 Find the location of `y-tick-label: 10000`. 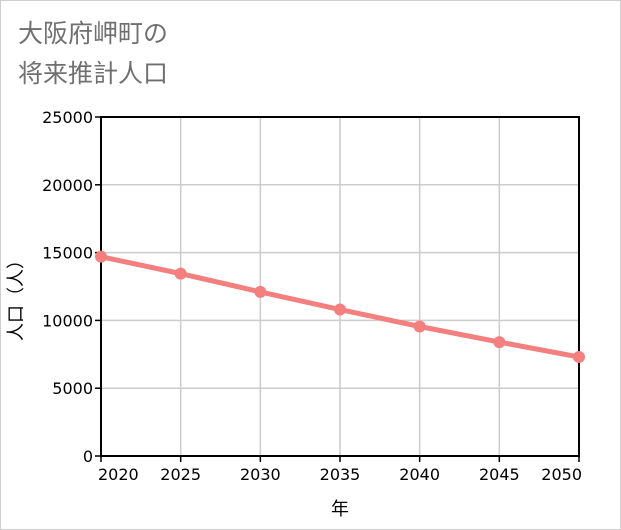

y-tick-label: 10000 is located at coordinates (67, 320).